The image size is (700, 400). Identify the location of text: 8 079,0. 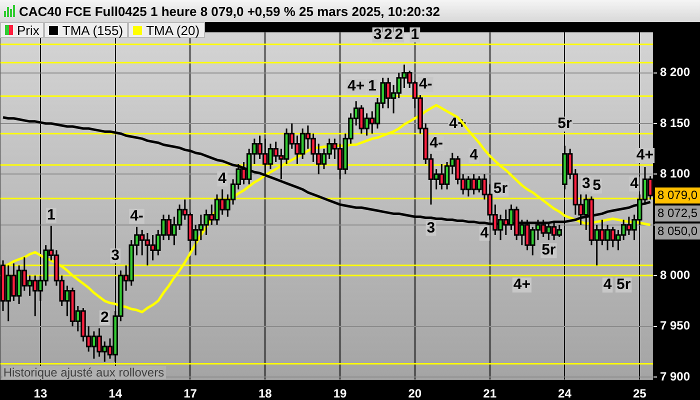
(677, 195).